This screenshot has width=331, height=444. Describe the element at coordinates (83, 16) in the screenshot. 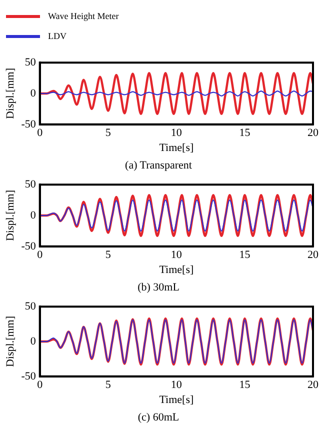

I see `legend-label: Wave Height Meter` at that location.